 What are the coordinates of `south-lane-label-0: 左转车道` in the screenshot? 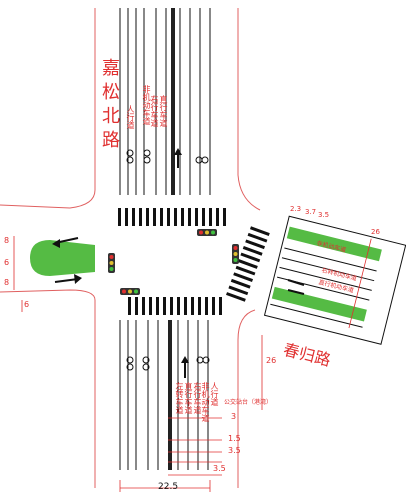 It's located at (179, 398).